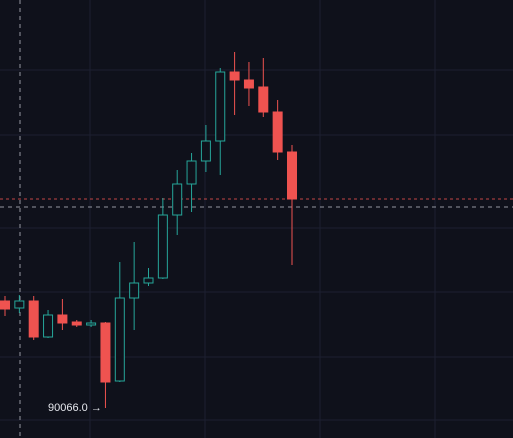 The width and height of the screenshot is (513, 438). Describe the element at coordinates (75, 408) in the screenshot. I see `low-price-label: 90066.0 →` at that location.